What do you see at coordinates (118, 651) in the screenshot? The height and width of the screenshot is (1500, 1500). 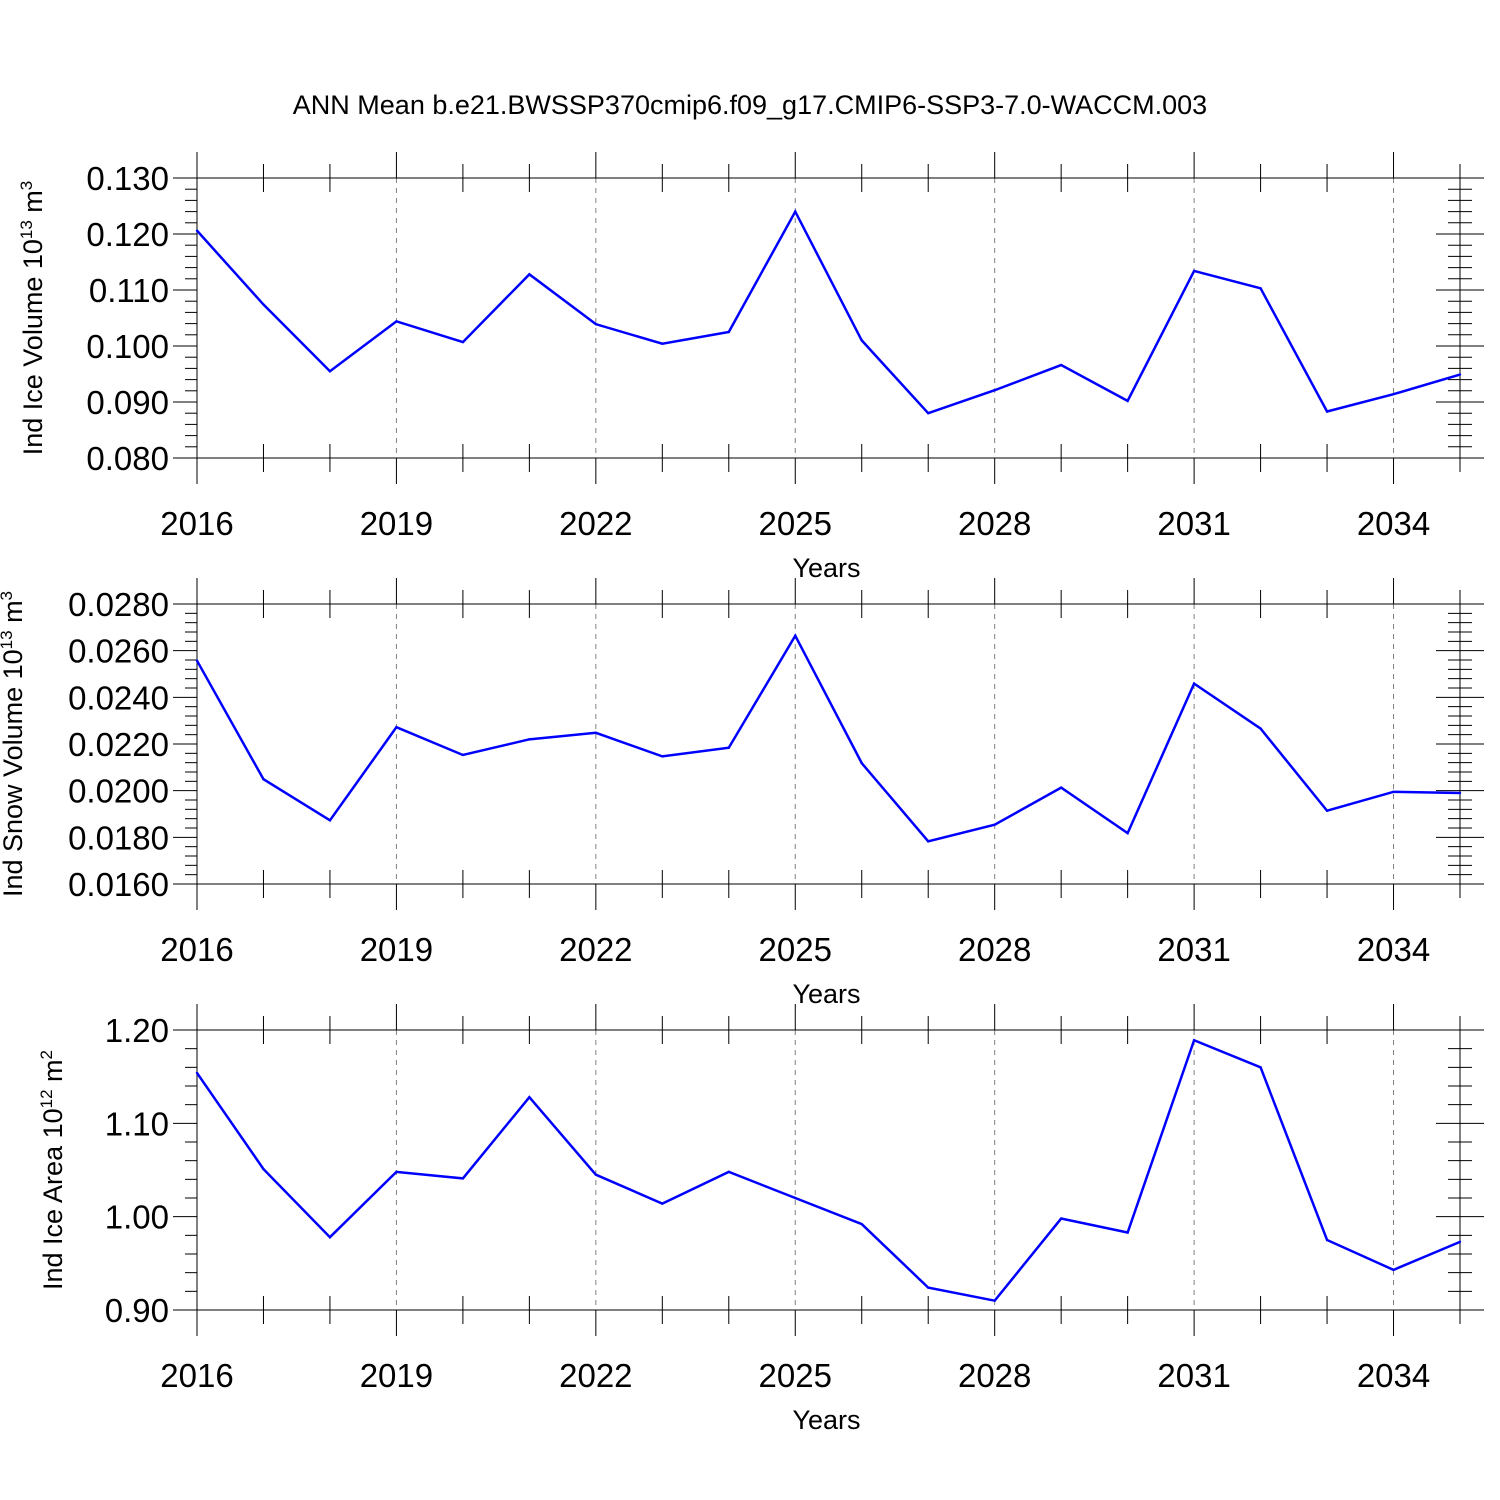 I see `y-tick-label: 0.0260` at bounding box center [118, 651].